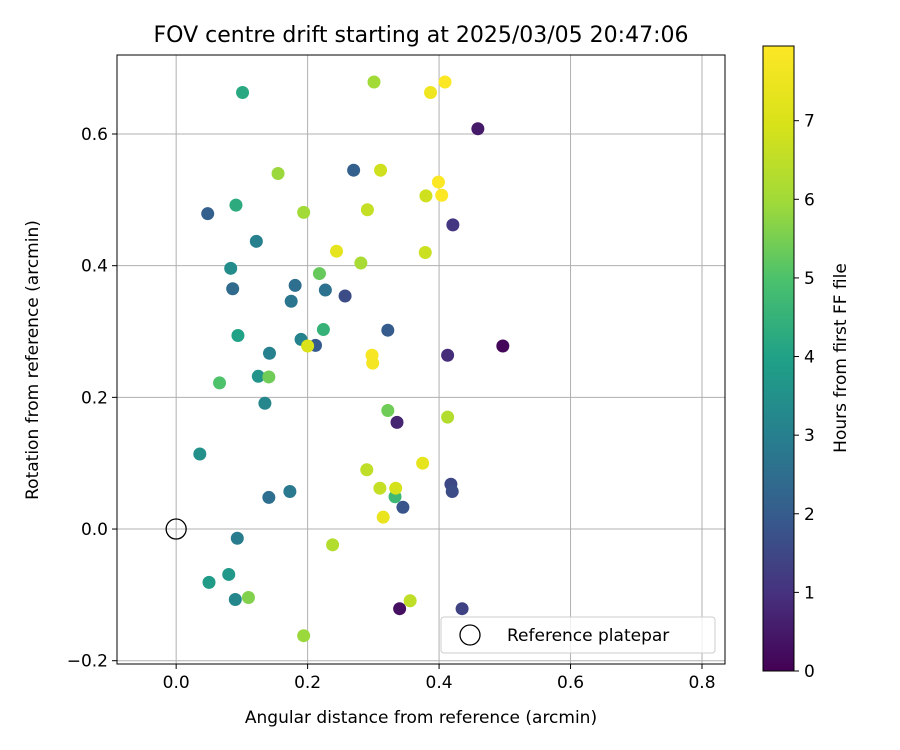 The image size is (900, 750). What do you see at coordinates (809, 200) in the screenshot?
I see `colorbar-tick-label: 6` at bounding box center [809, 200].